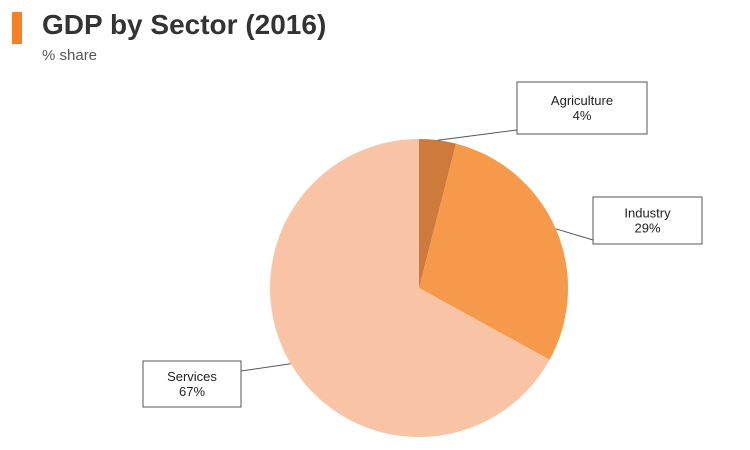 The width and height of the screenshot is (750, 450). Describe the element at coordinates (574, 234) in the screenshot. I see `leader-line-industry` at that location.